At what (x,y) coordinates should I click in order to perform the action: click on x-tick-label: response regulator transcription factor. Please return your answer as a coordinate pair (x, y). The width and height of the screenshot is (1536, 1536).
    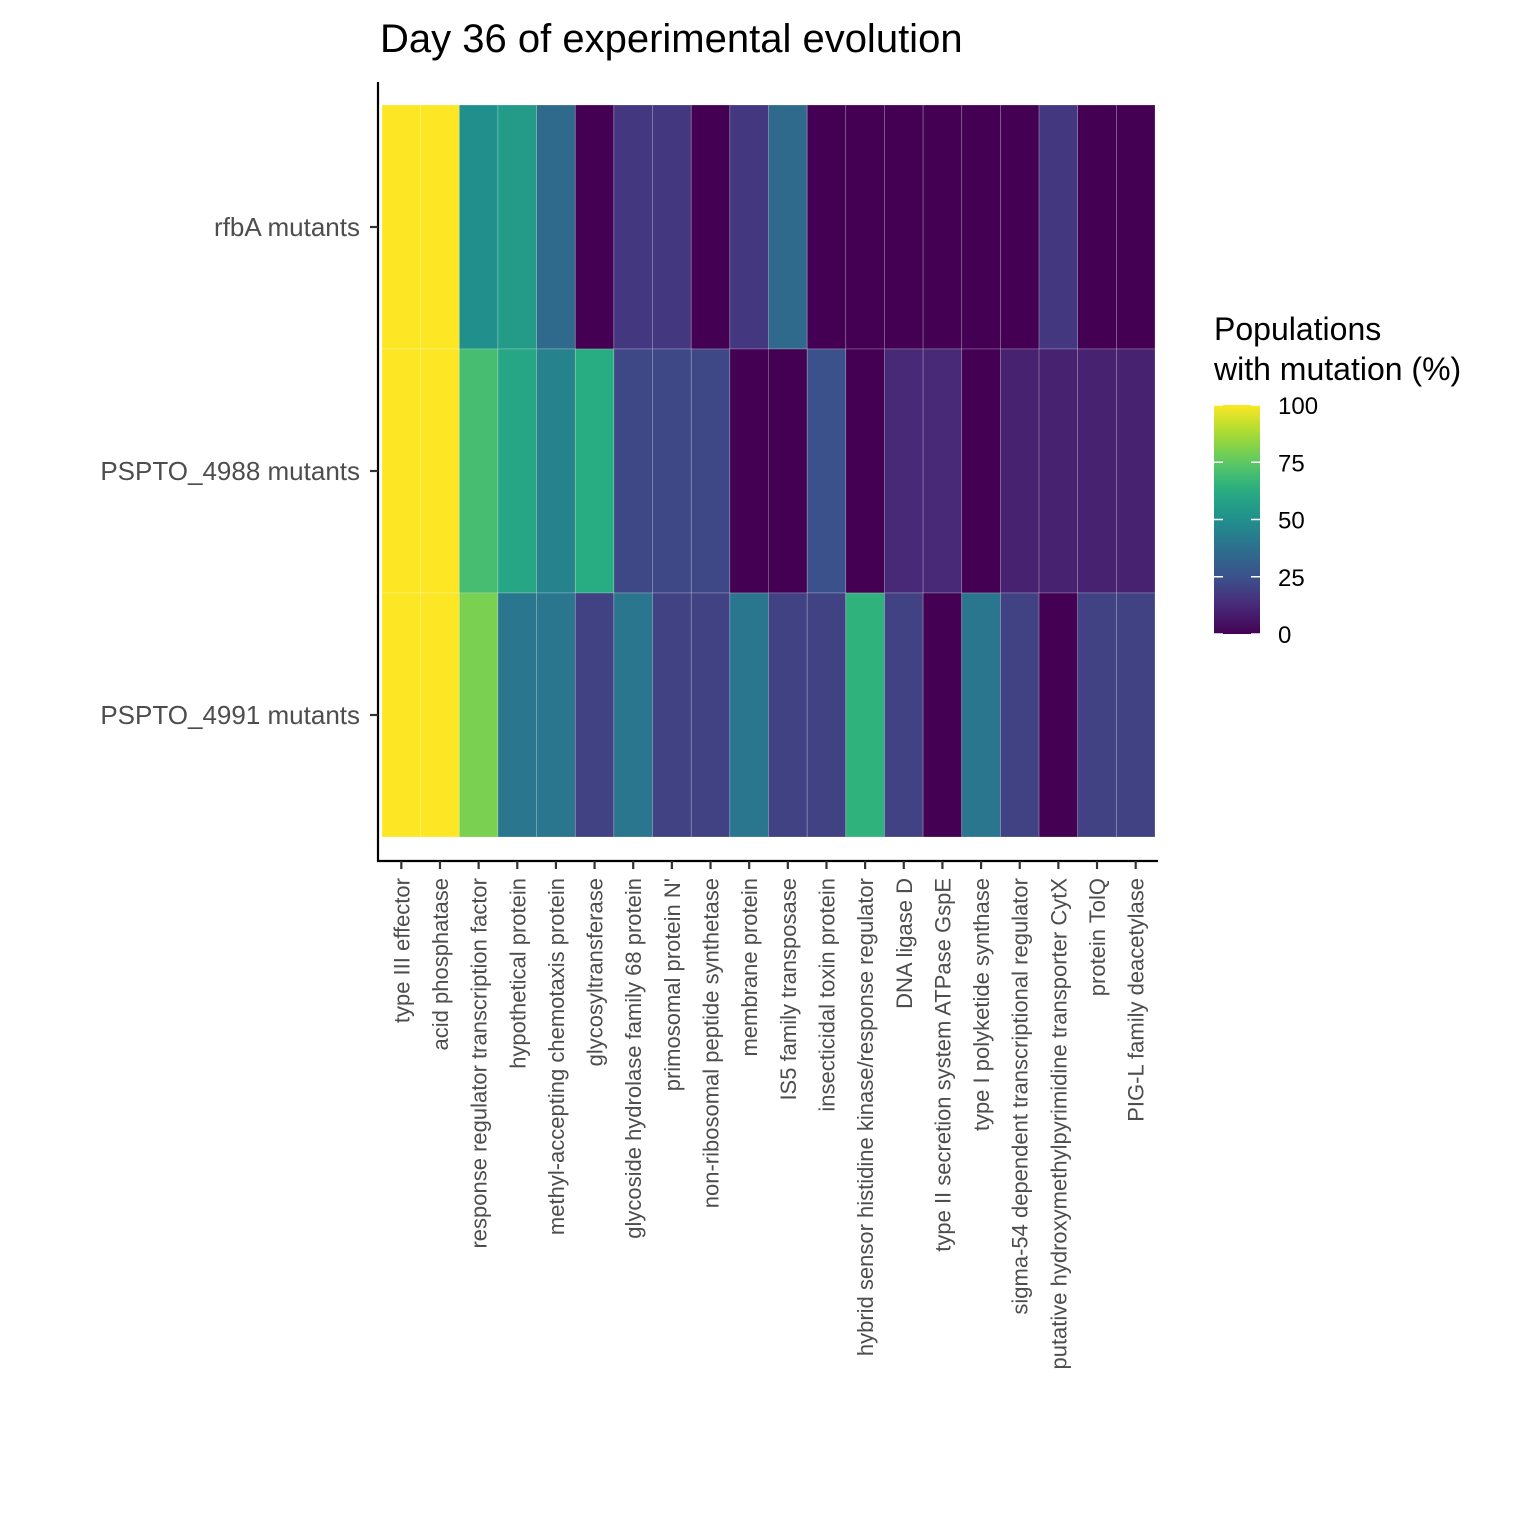
    Looking at the image, I should click on (479, 1063).